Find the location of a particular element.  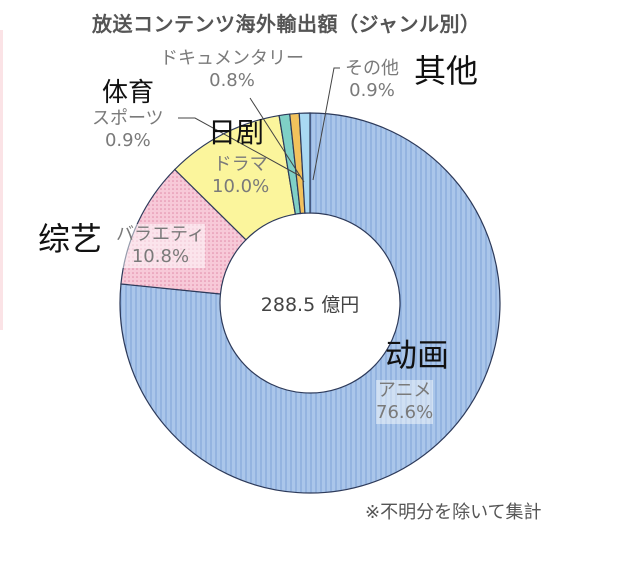

slice-label-variety: バラエティ 10.8% is located at coordinates (160, 246).